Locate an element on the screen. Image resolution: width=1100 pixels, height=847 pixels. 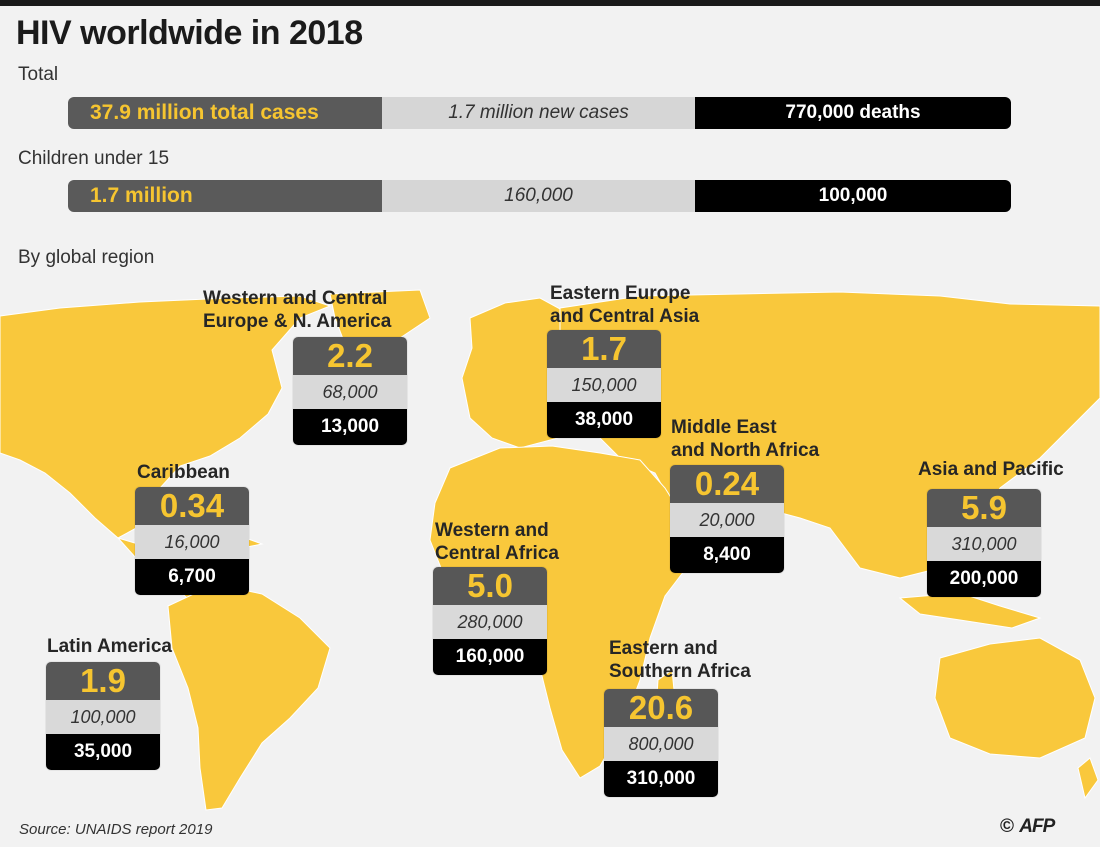
total-cases: 37.9 million total cases is located at coordinates (225, 113).